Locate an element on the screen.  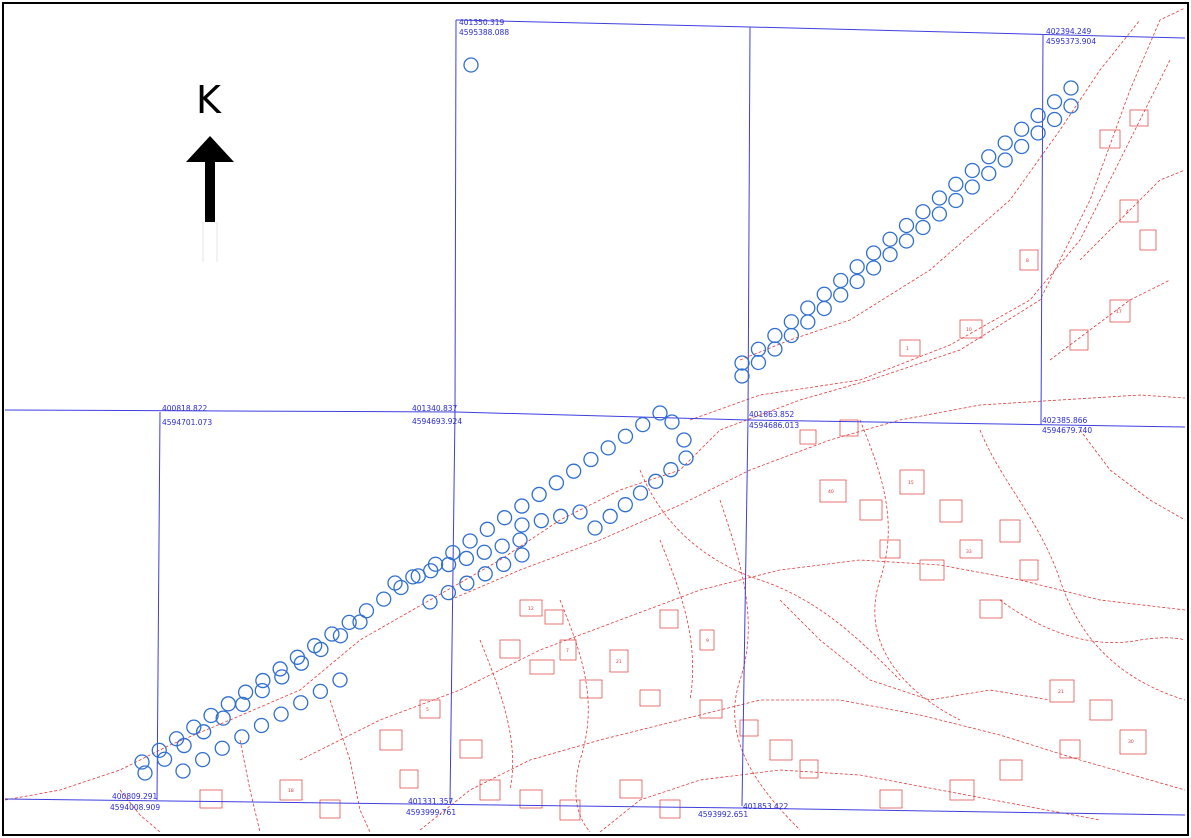
svg-text: 15 is located at coordinates (911, 483).